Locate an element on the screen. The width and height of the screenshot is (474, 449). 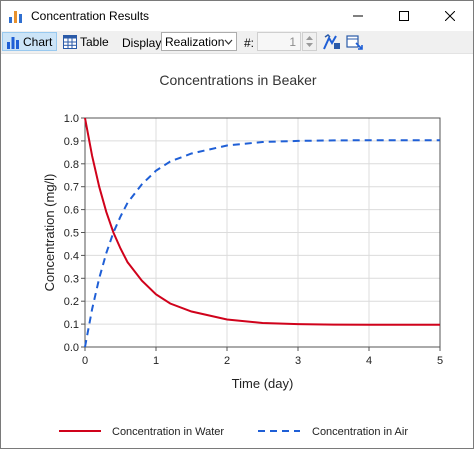
x-tick-label: 2 is located at coordinates (227, 361).